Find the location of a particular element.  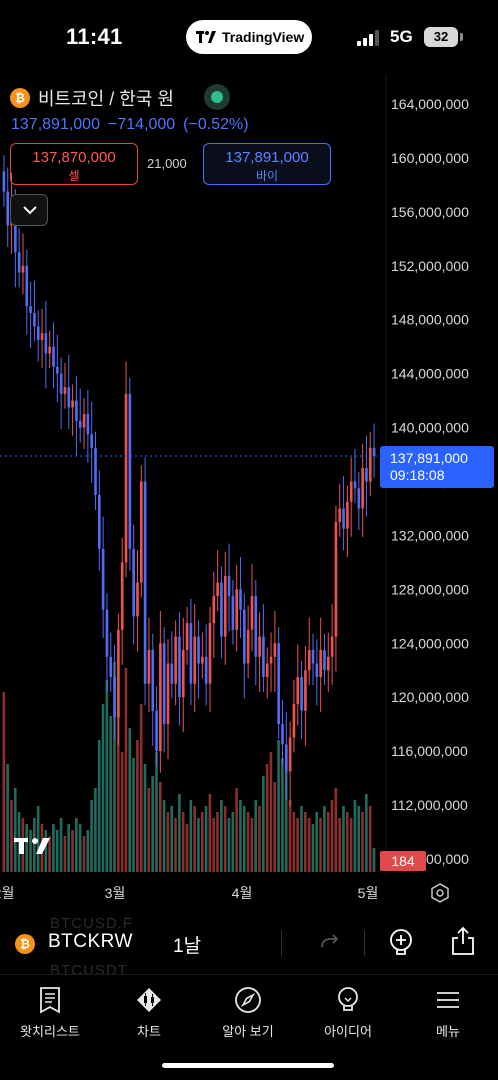

y-tick-label: 116,000,000 is located at coordinates (429, 751).